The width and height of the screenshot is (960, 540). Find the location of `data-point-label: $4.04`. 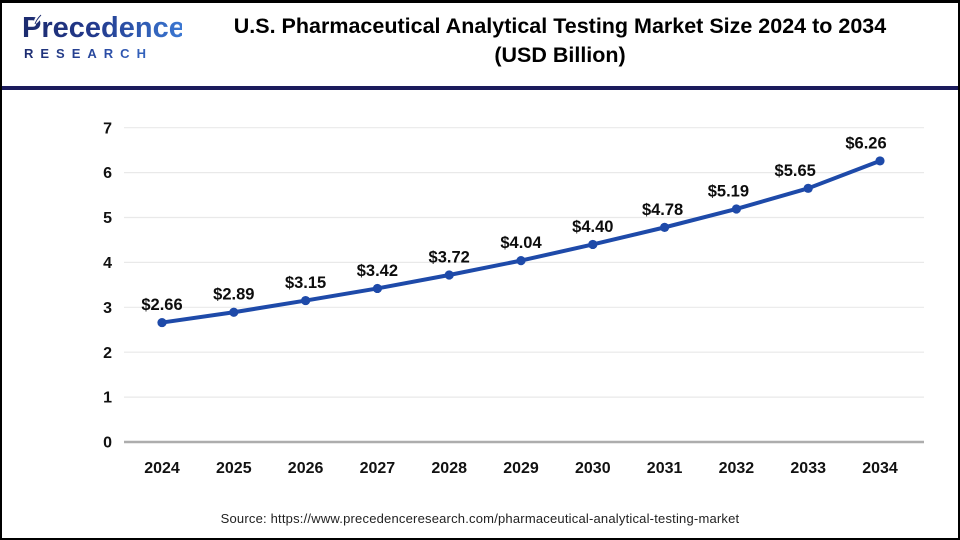

data-point-label: $4.04 is located at coordinates (521, 243).